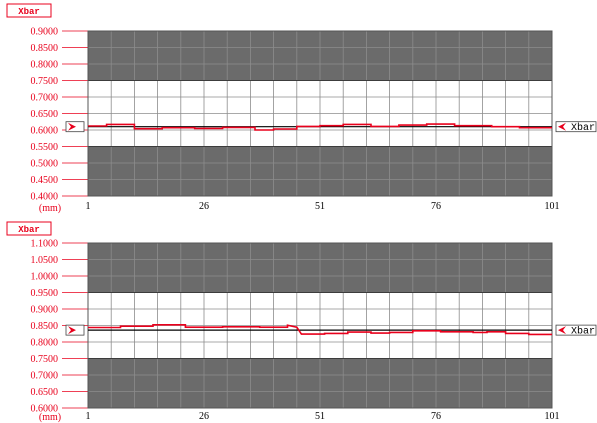 The height and width of the screenshot is (423, 597). Describe the element at coordinates (45, 293) in the screenshot. I see `y-tick-label: 0.9500` at that location.